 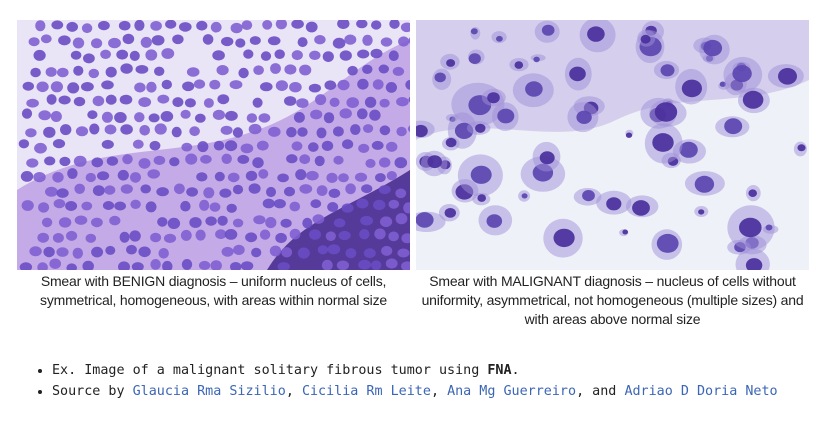 I want to click on author-link-guerreiro: Ana Mg Guerreiro, so click(x=512, y=391).